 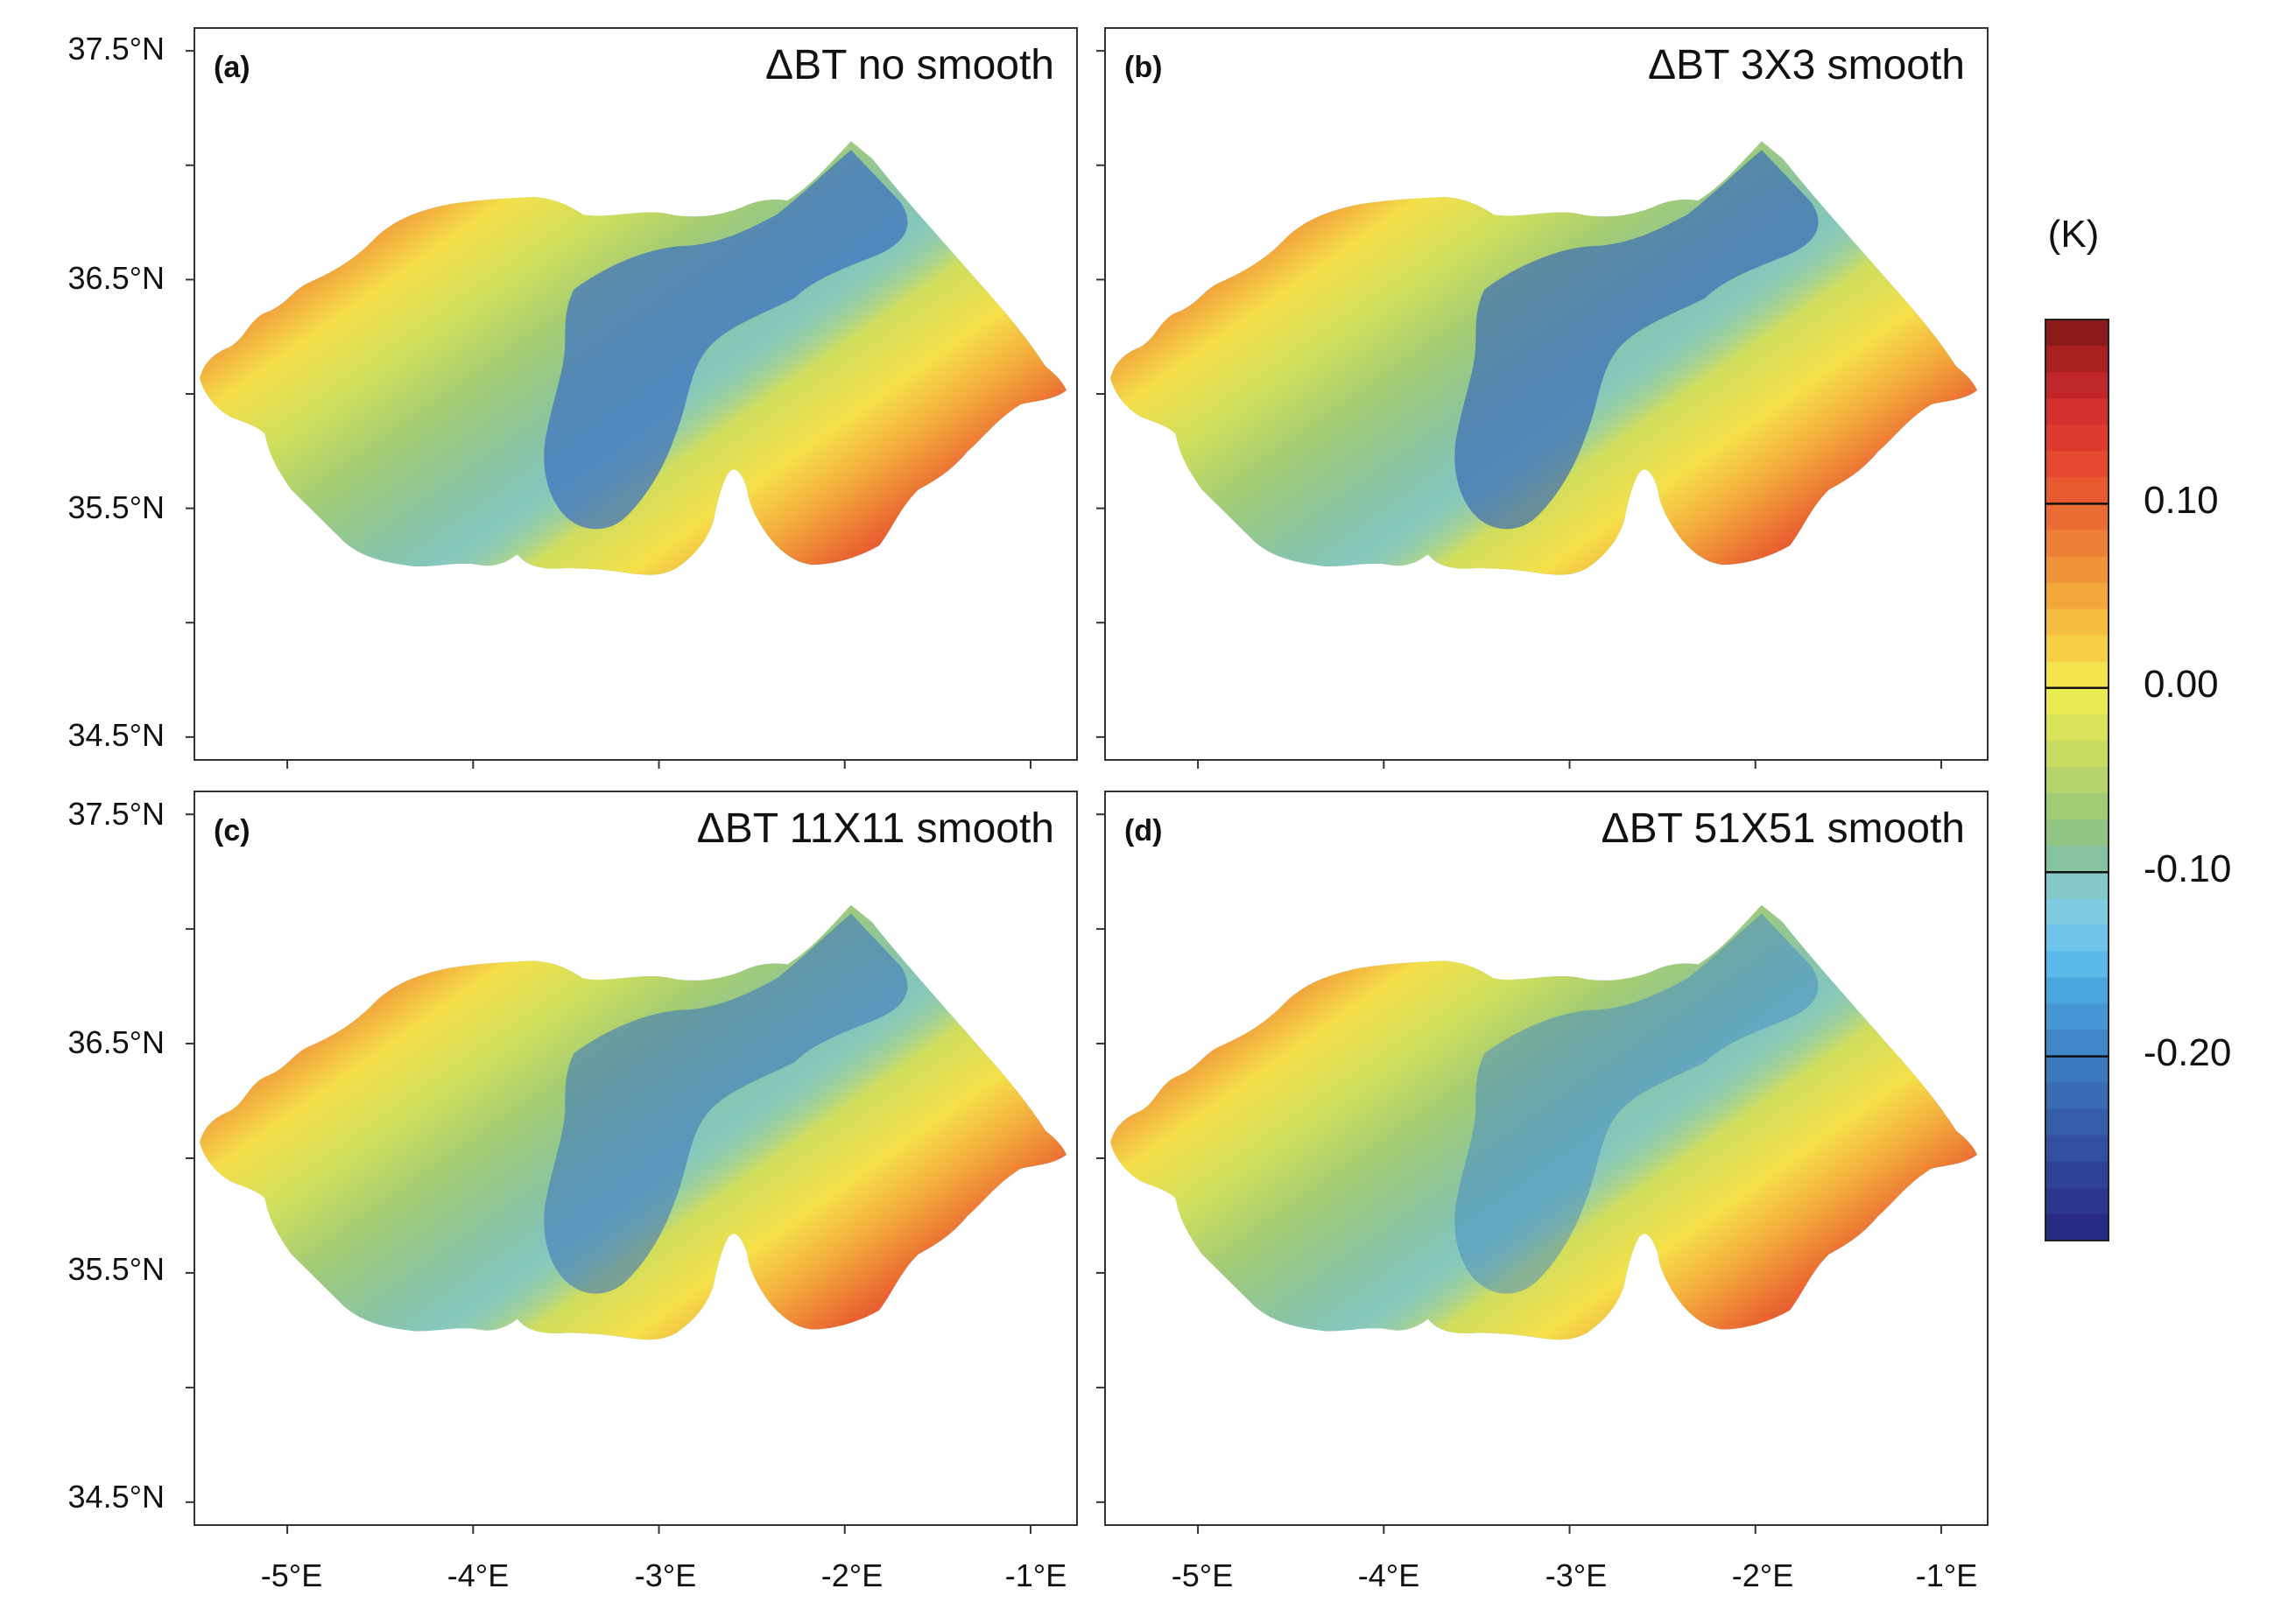 What do you see at coordinates (2074, 235) in the screenshot?
I see `colorbar-unit: (K)` at bounding box center [2074, 235].